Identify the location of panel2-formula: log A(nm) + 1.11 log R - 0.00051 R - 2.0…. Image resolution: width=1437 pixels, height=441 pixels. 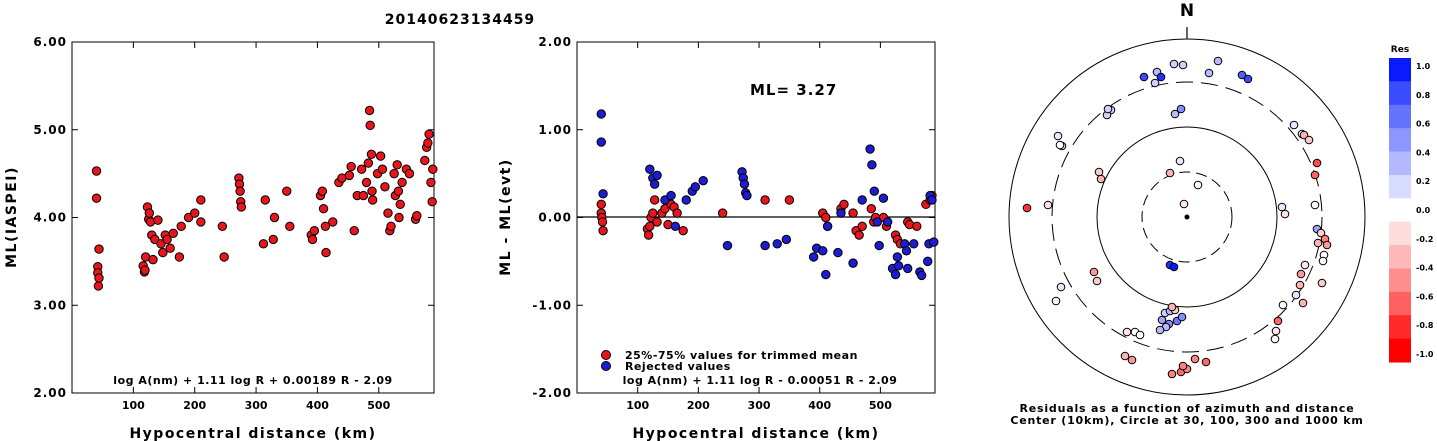
(760, 380).